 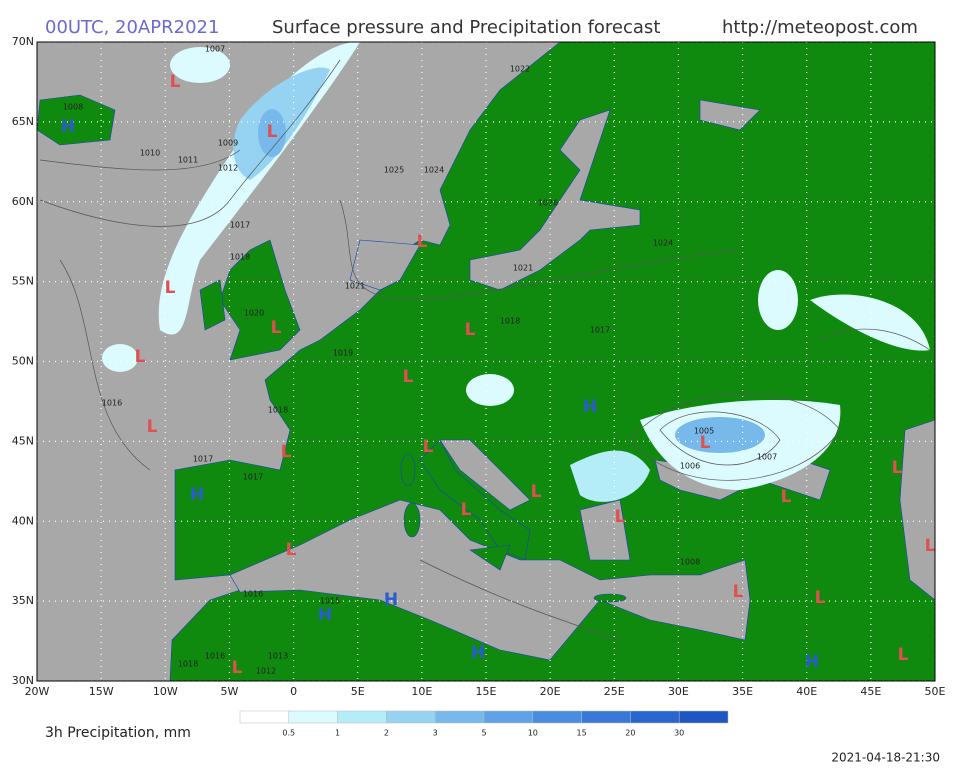 I want to click on colorbar-label: 5, so click(x=483, y=733).